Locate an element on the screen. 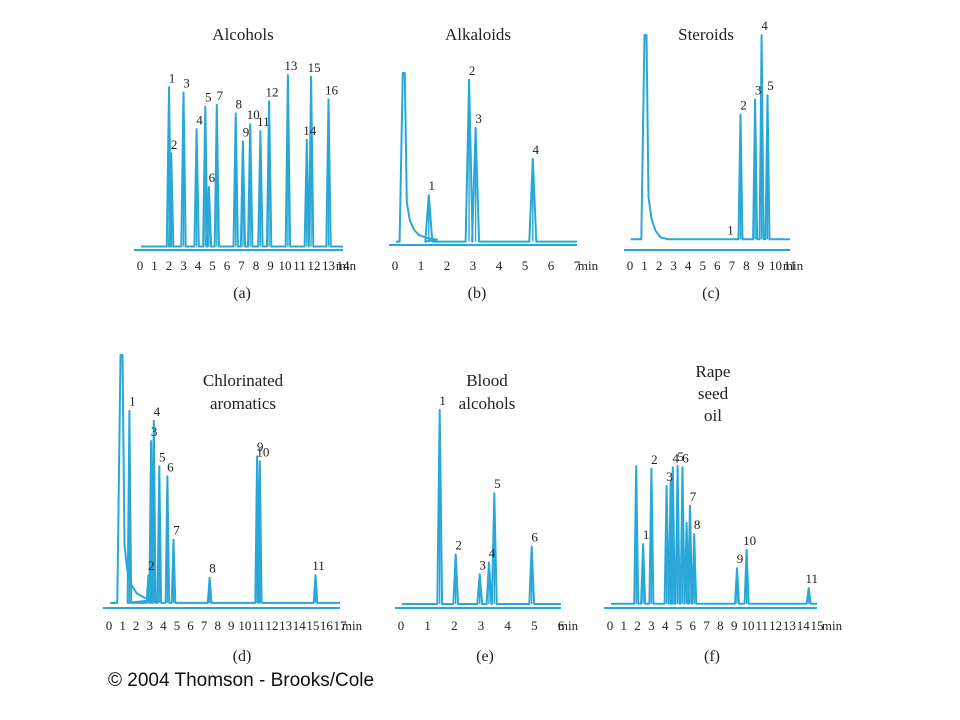 This screenshot has width=960, height=720. peak-label-16: 16 is located at coordinates (332, 90).